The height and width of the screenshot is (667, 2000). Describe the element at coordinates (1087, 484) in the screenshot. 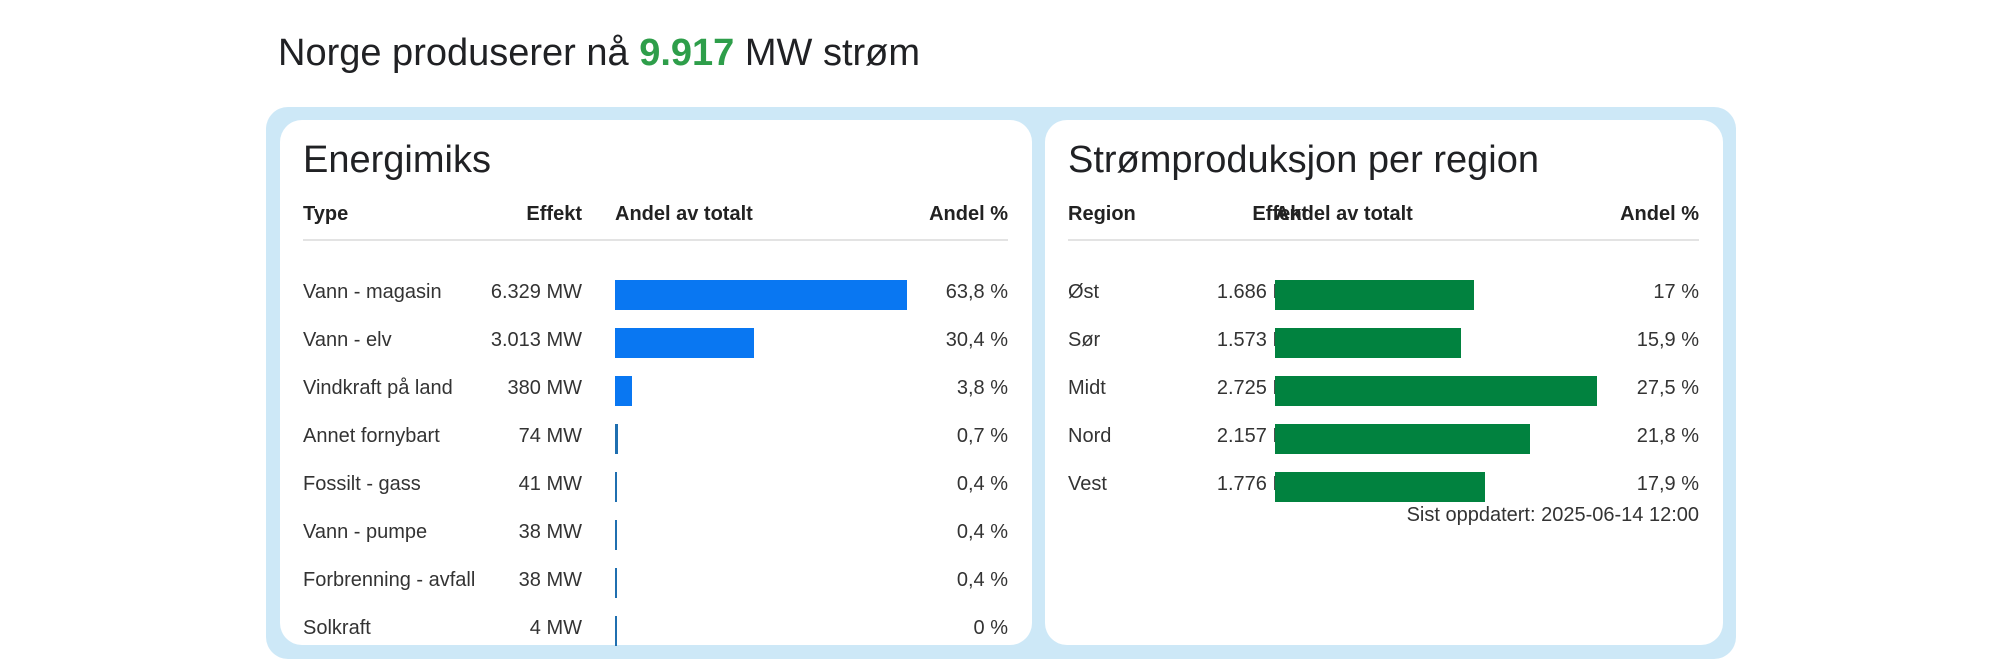

I see `region-row-label: Vest` at that location.